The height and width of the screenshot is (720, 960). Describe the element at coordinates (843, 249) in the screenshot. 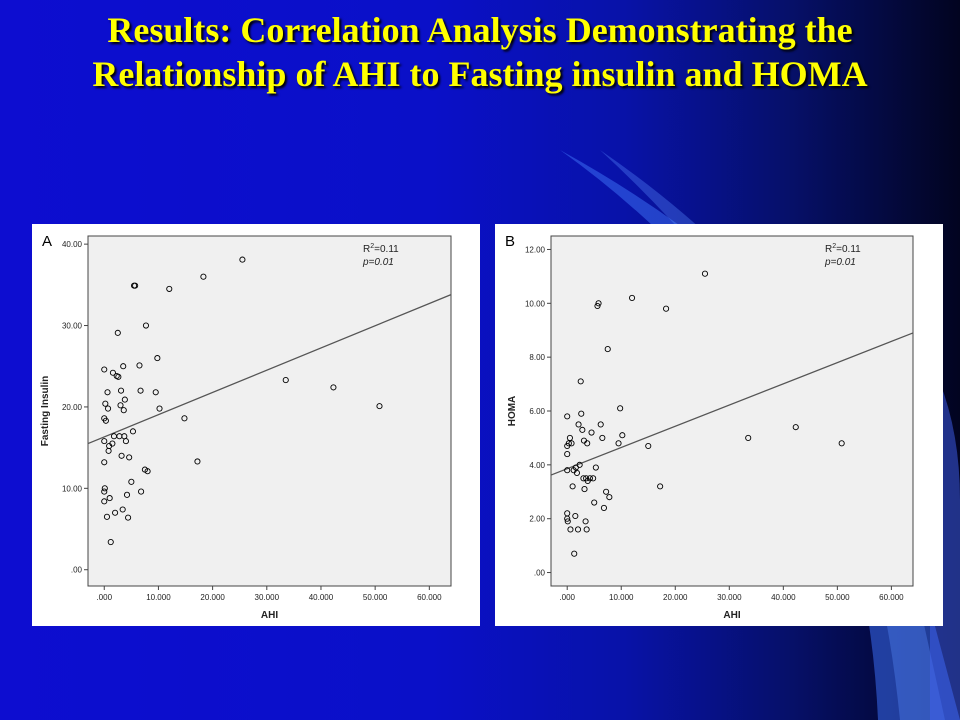

I see `chart-b-r-squared: R2=0.11` at that location.